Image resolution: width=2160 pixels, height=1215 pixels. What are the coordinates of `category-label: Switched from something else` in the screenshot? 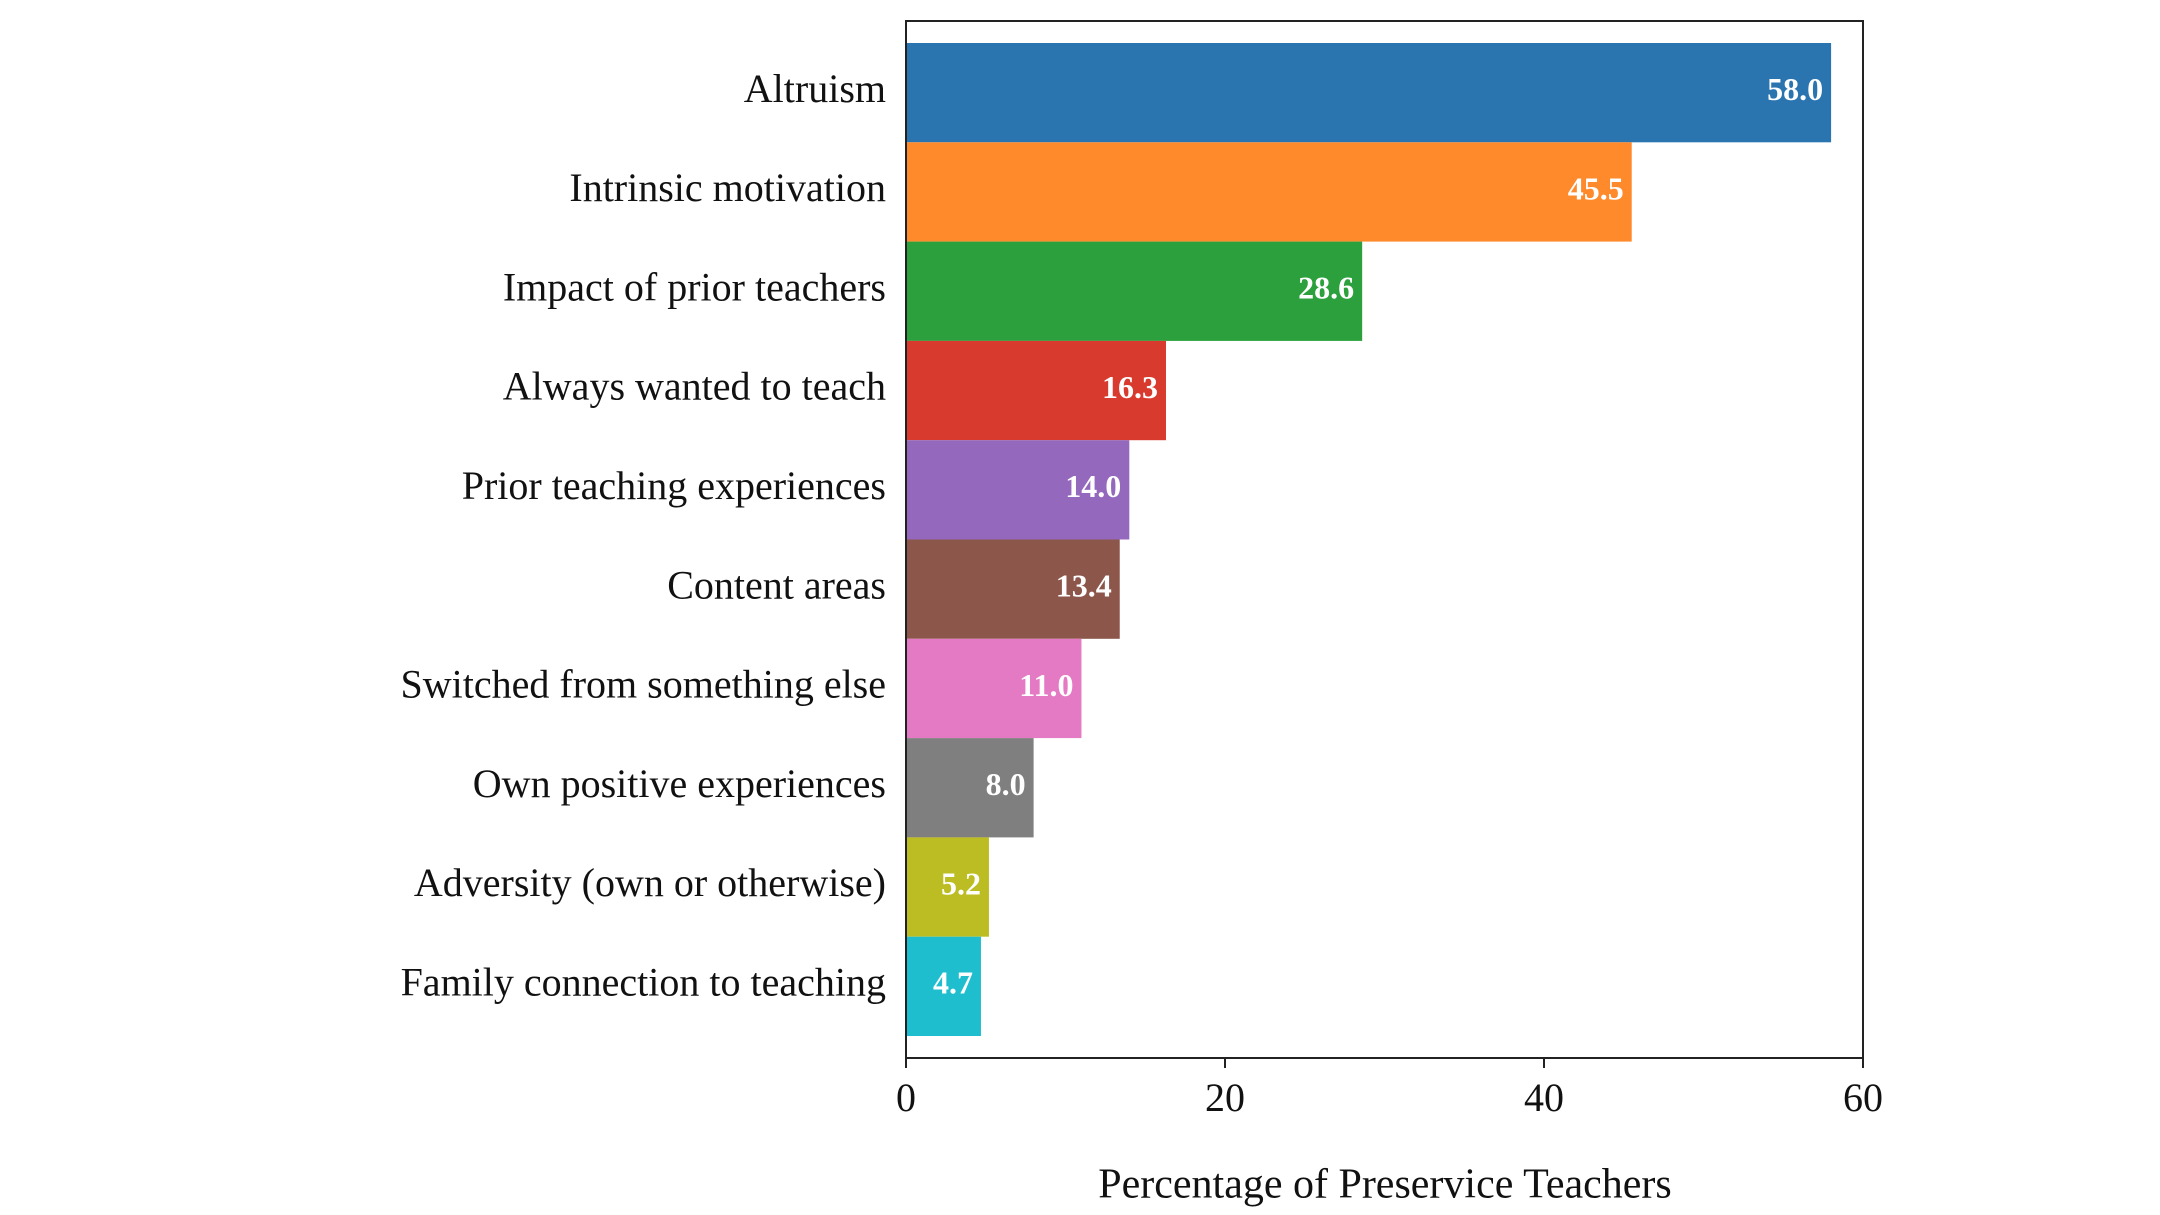 It's located at (643, 684).